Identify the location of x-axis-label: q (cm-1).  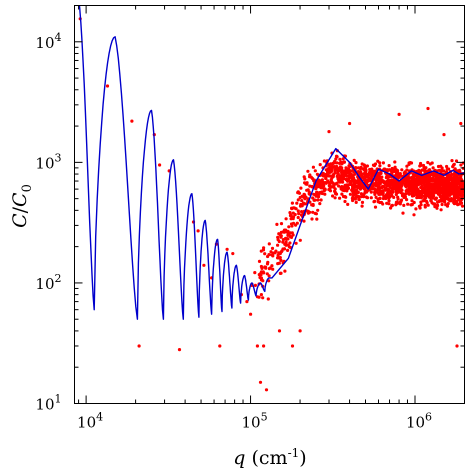
(269, 457).